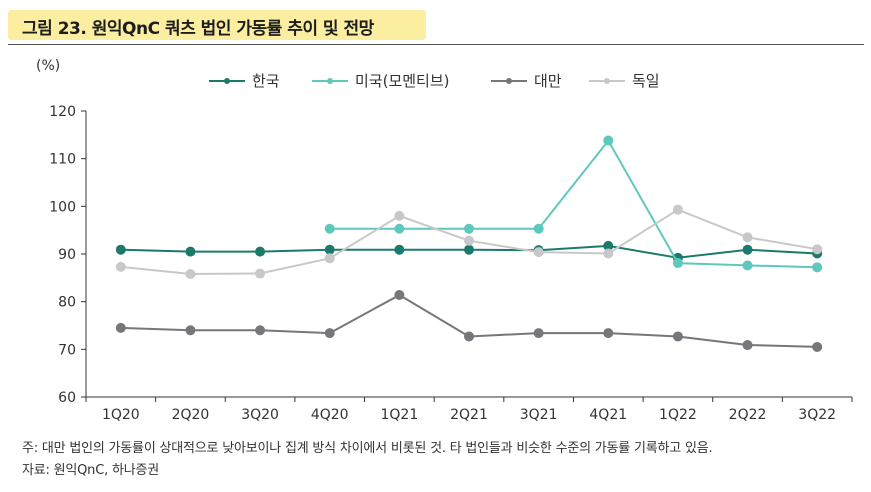 The width and height of the screenshot is (871, 492). Describe the element at coordinates (748, 415) in the screenshot. I see `x-tick-label: 2Q22` at that location.